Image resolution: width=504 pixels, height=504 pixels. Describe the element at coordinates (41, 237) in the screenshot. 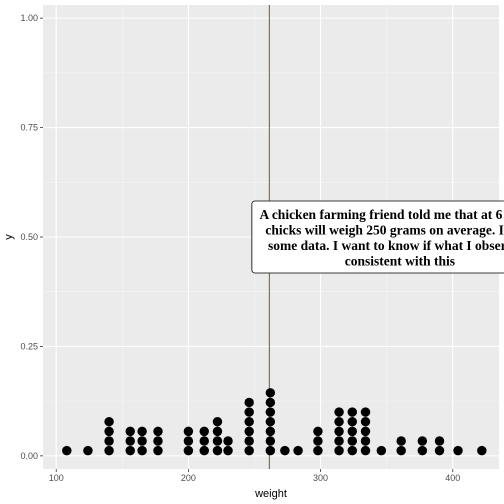

I see `y-axis-ticks` at that location.